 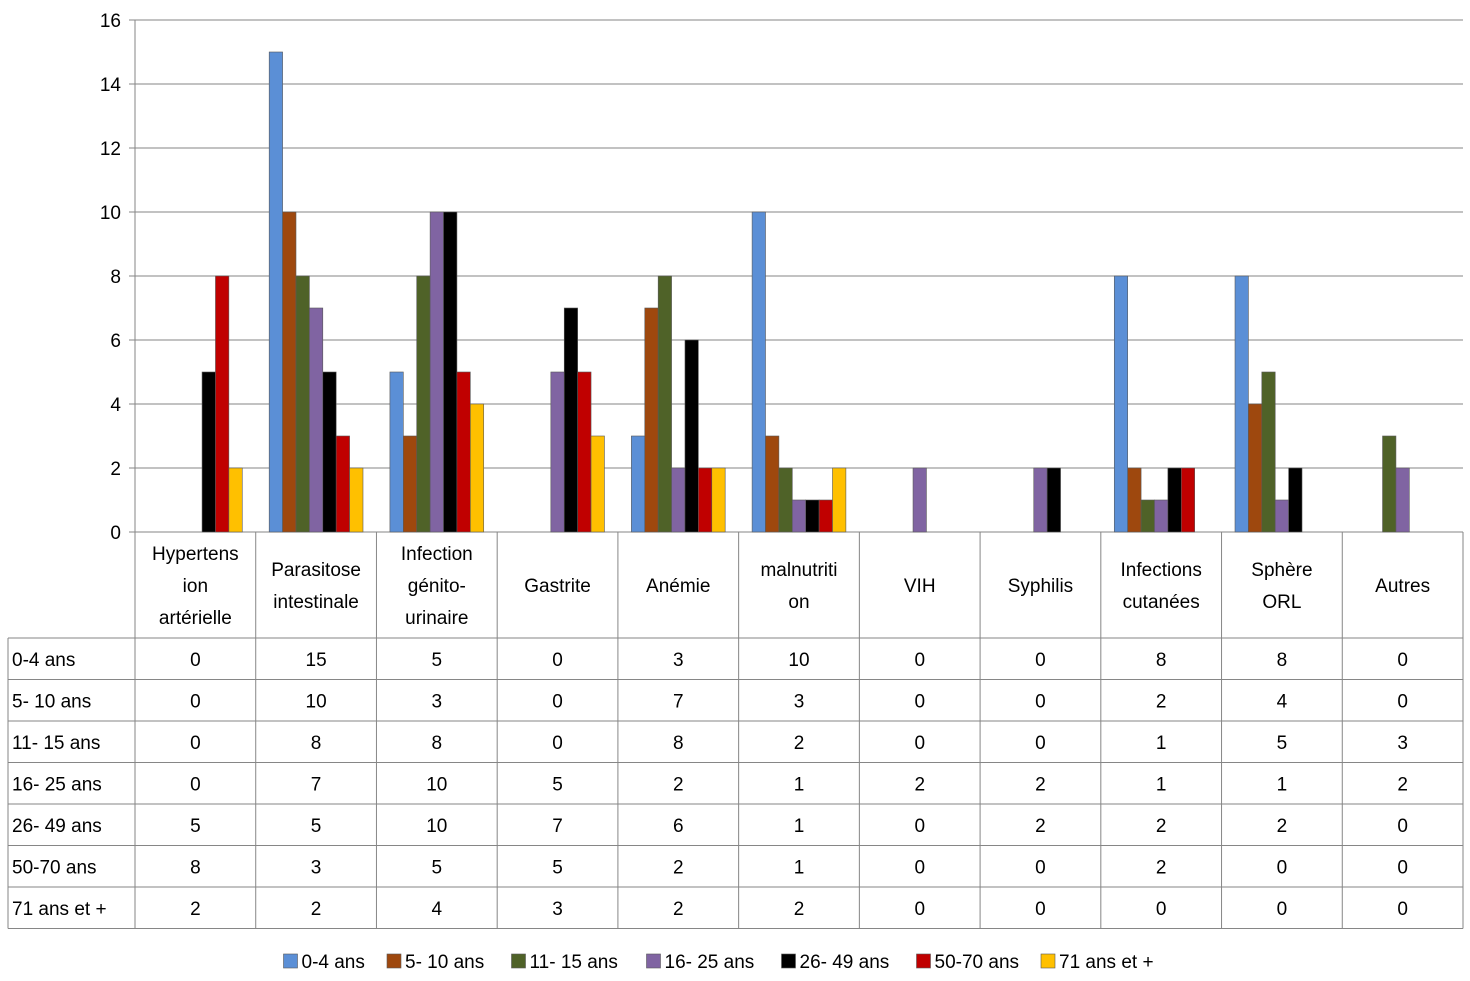 I want to click on legend-label: 26- 49 ans, so click(x=845, y=962).